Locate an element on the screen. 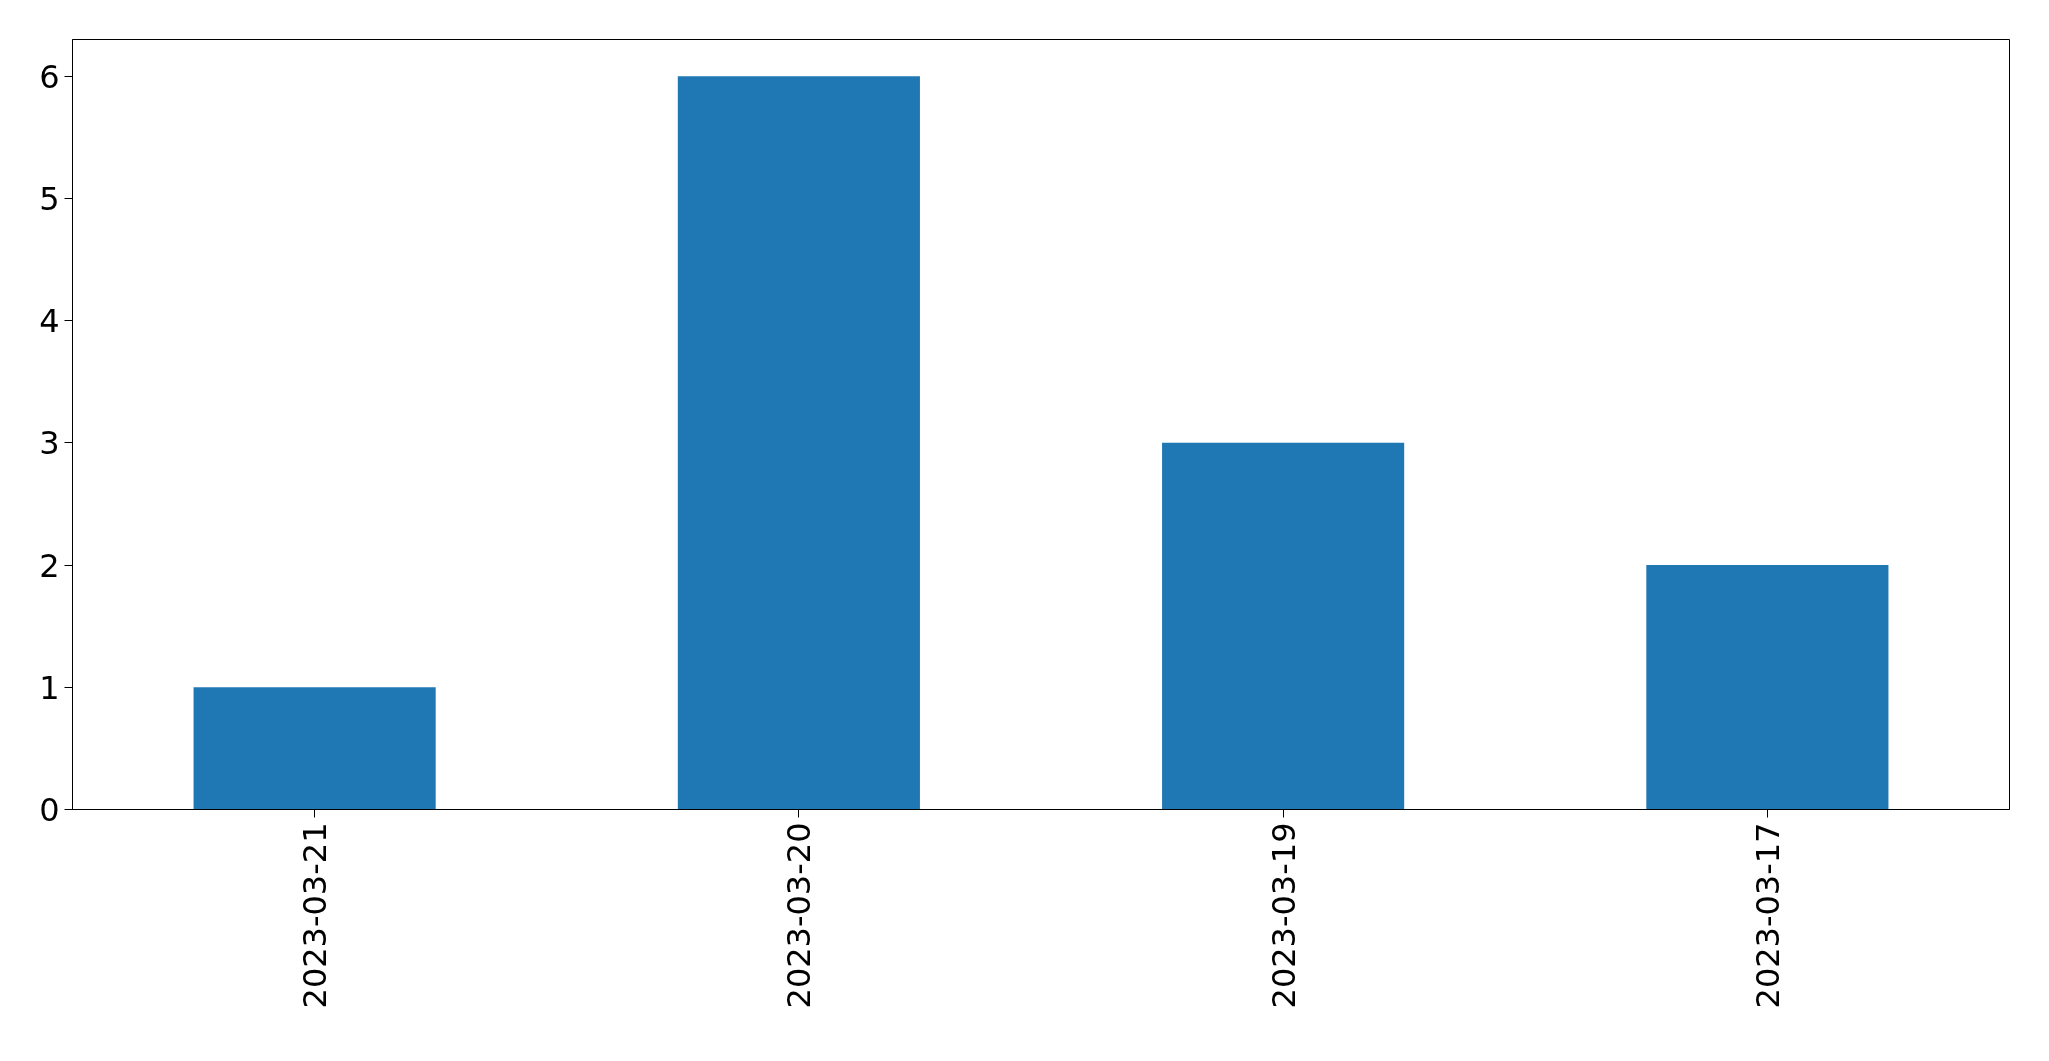 The width and height of the screenshot is (2049, 1061). y-tick-label: 3 is located at coordinates (49, 443).